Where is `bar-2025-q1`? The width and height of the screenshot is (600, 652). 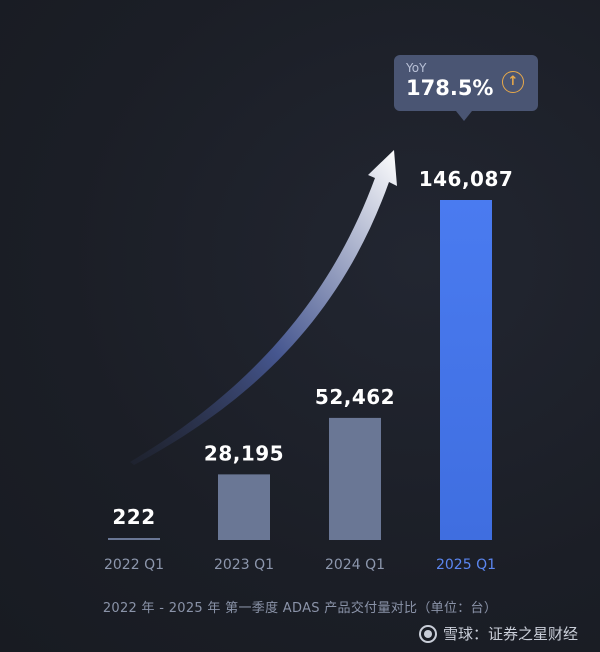 bar-2025-q1 is located at coordinates (466, 370).